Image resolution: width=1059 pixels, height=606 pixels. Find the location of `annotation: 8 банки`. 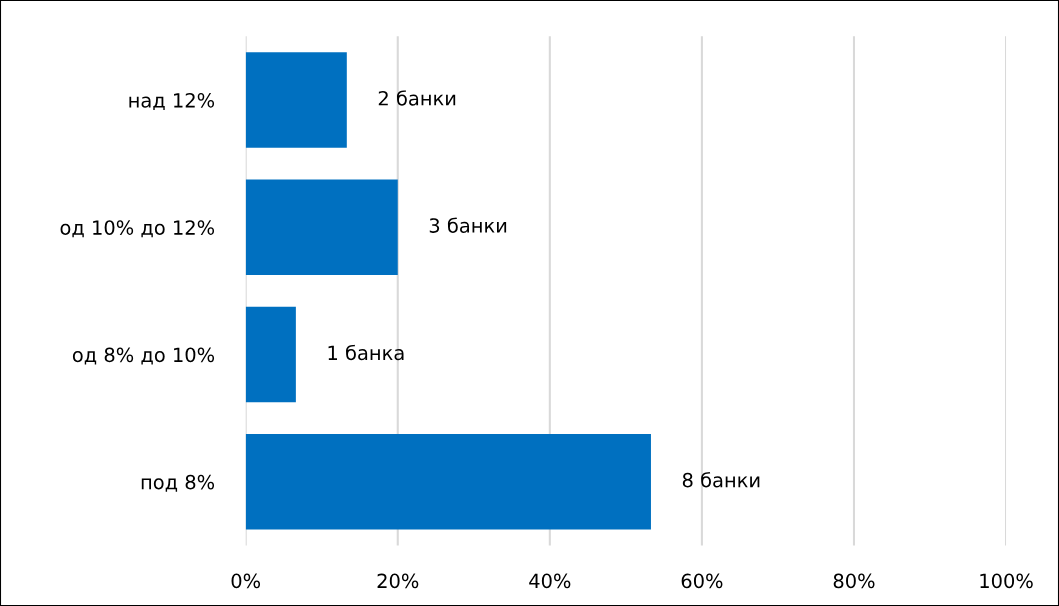

annotation: 8 банки is located at coordinates (721, 480).